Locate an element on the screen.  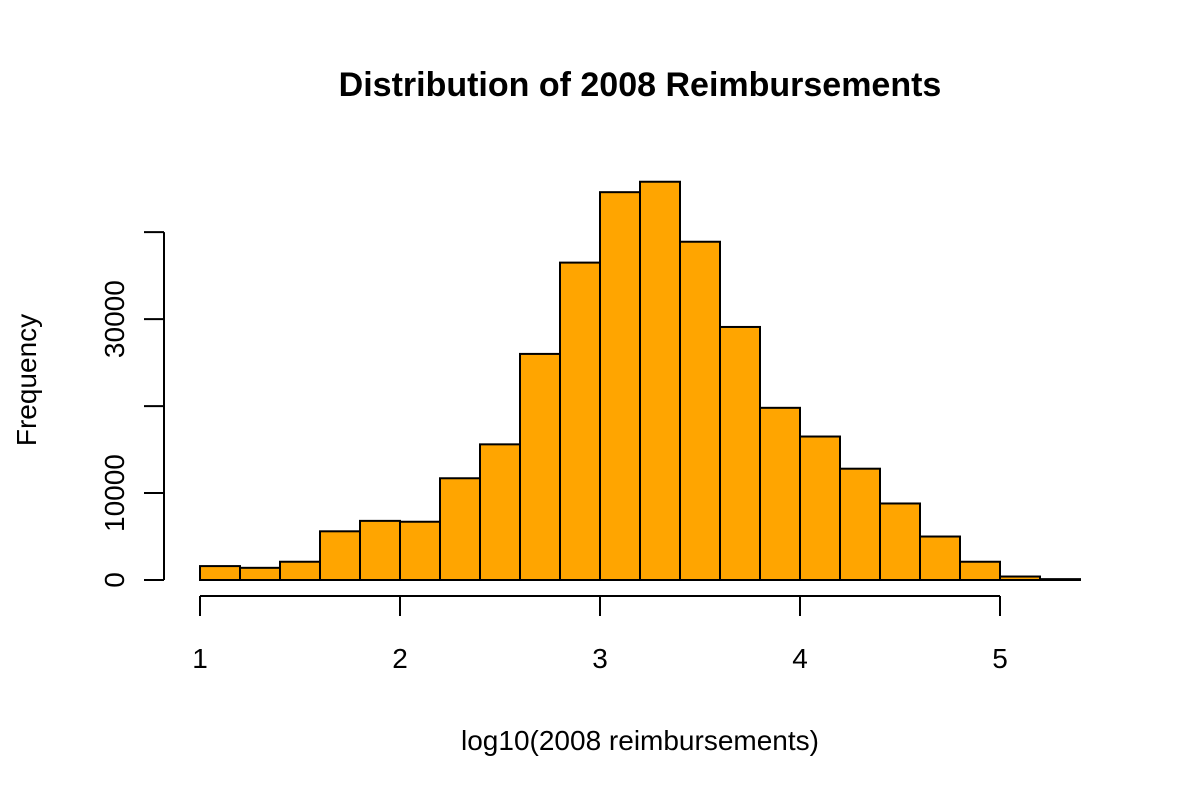
x-tick-label: 5 is located at coordinates (1000, 658).